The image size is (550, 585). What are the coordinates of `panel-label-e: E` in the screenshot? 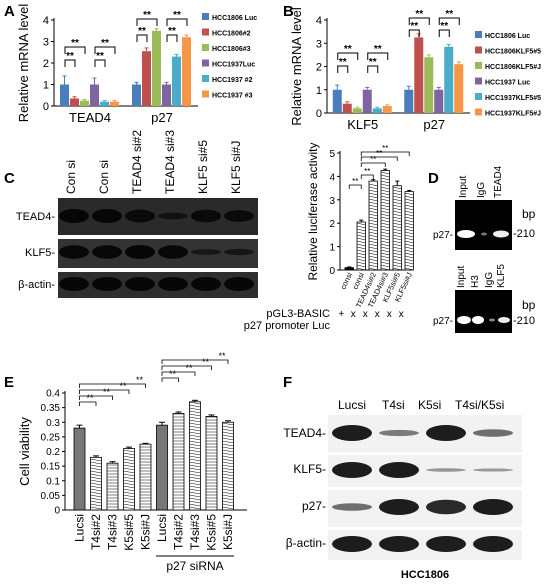 It's located at (9, 382).